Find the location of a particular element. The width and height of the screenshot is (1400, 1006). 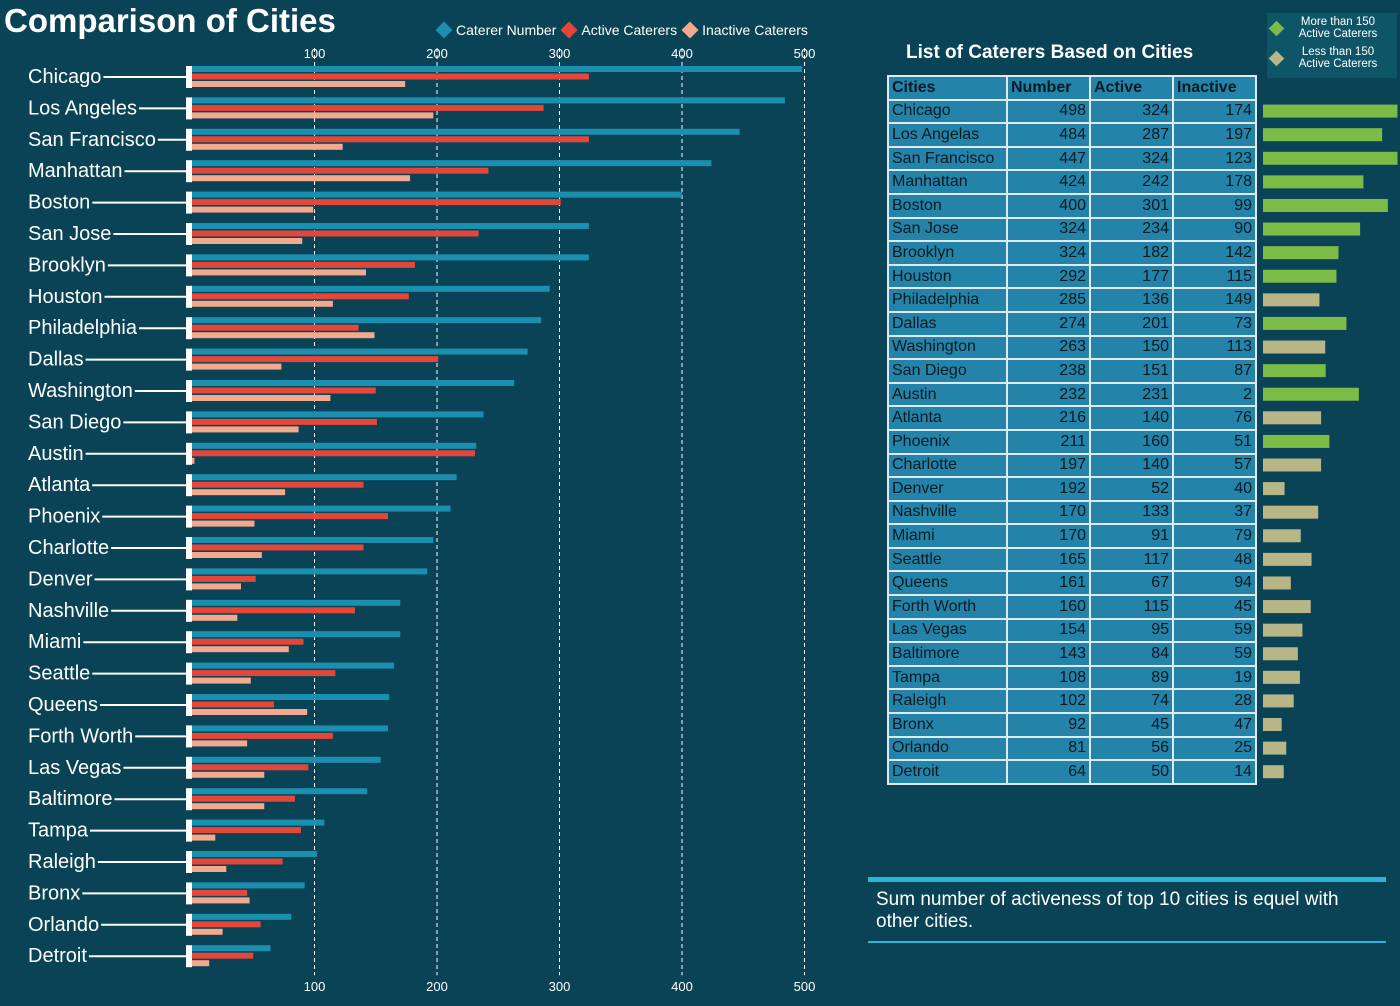

table-row: San Jose 324 234 90 is located at coordinates (1072, 229).